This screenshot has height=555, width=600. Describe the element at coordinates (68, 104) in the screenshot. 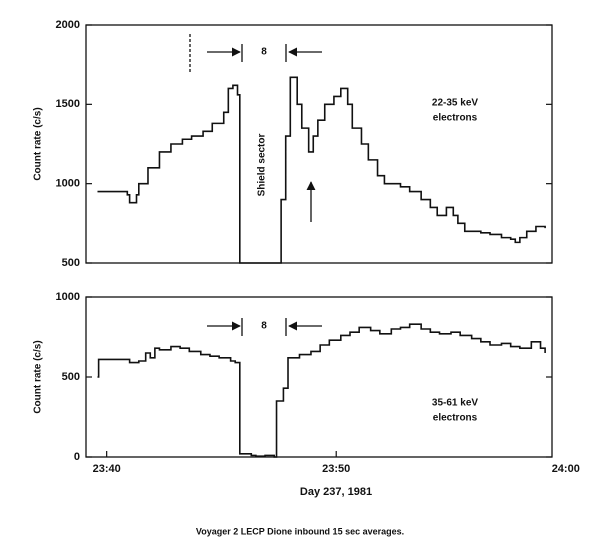

I see `y-tick-label: 1500` at that location.